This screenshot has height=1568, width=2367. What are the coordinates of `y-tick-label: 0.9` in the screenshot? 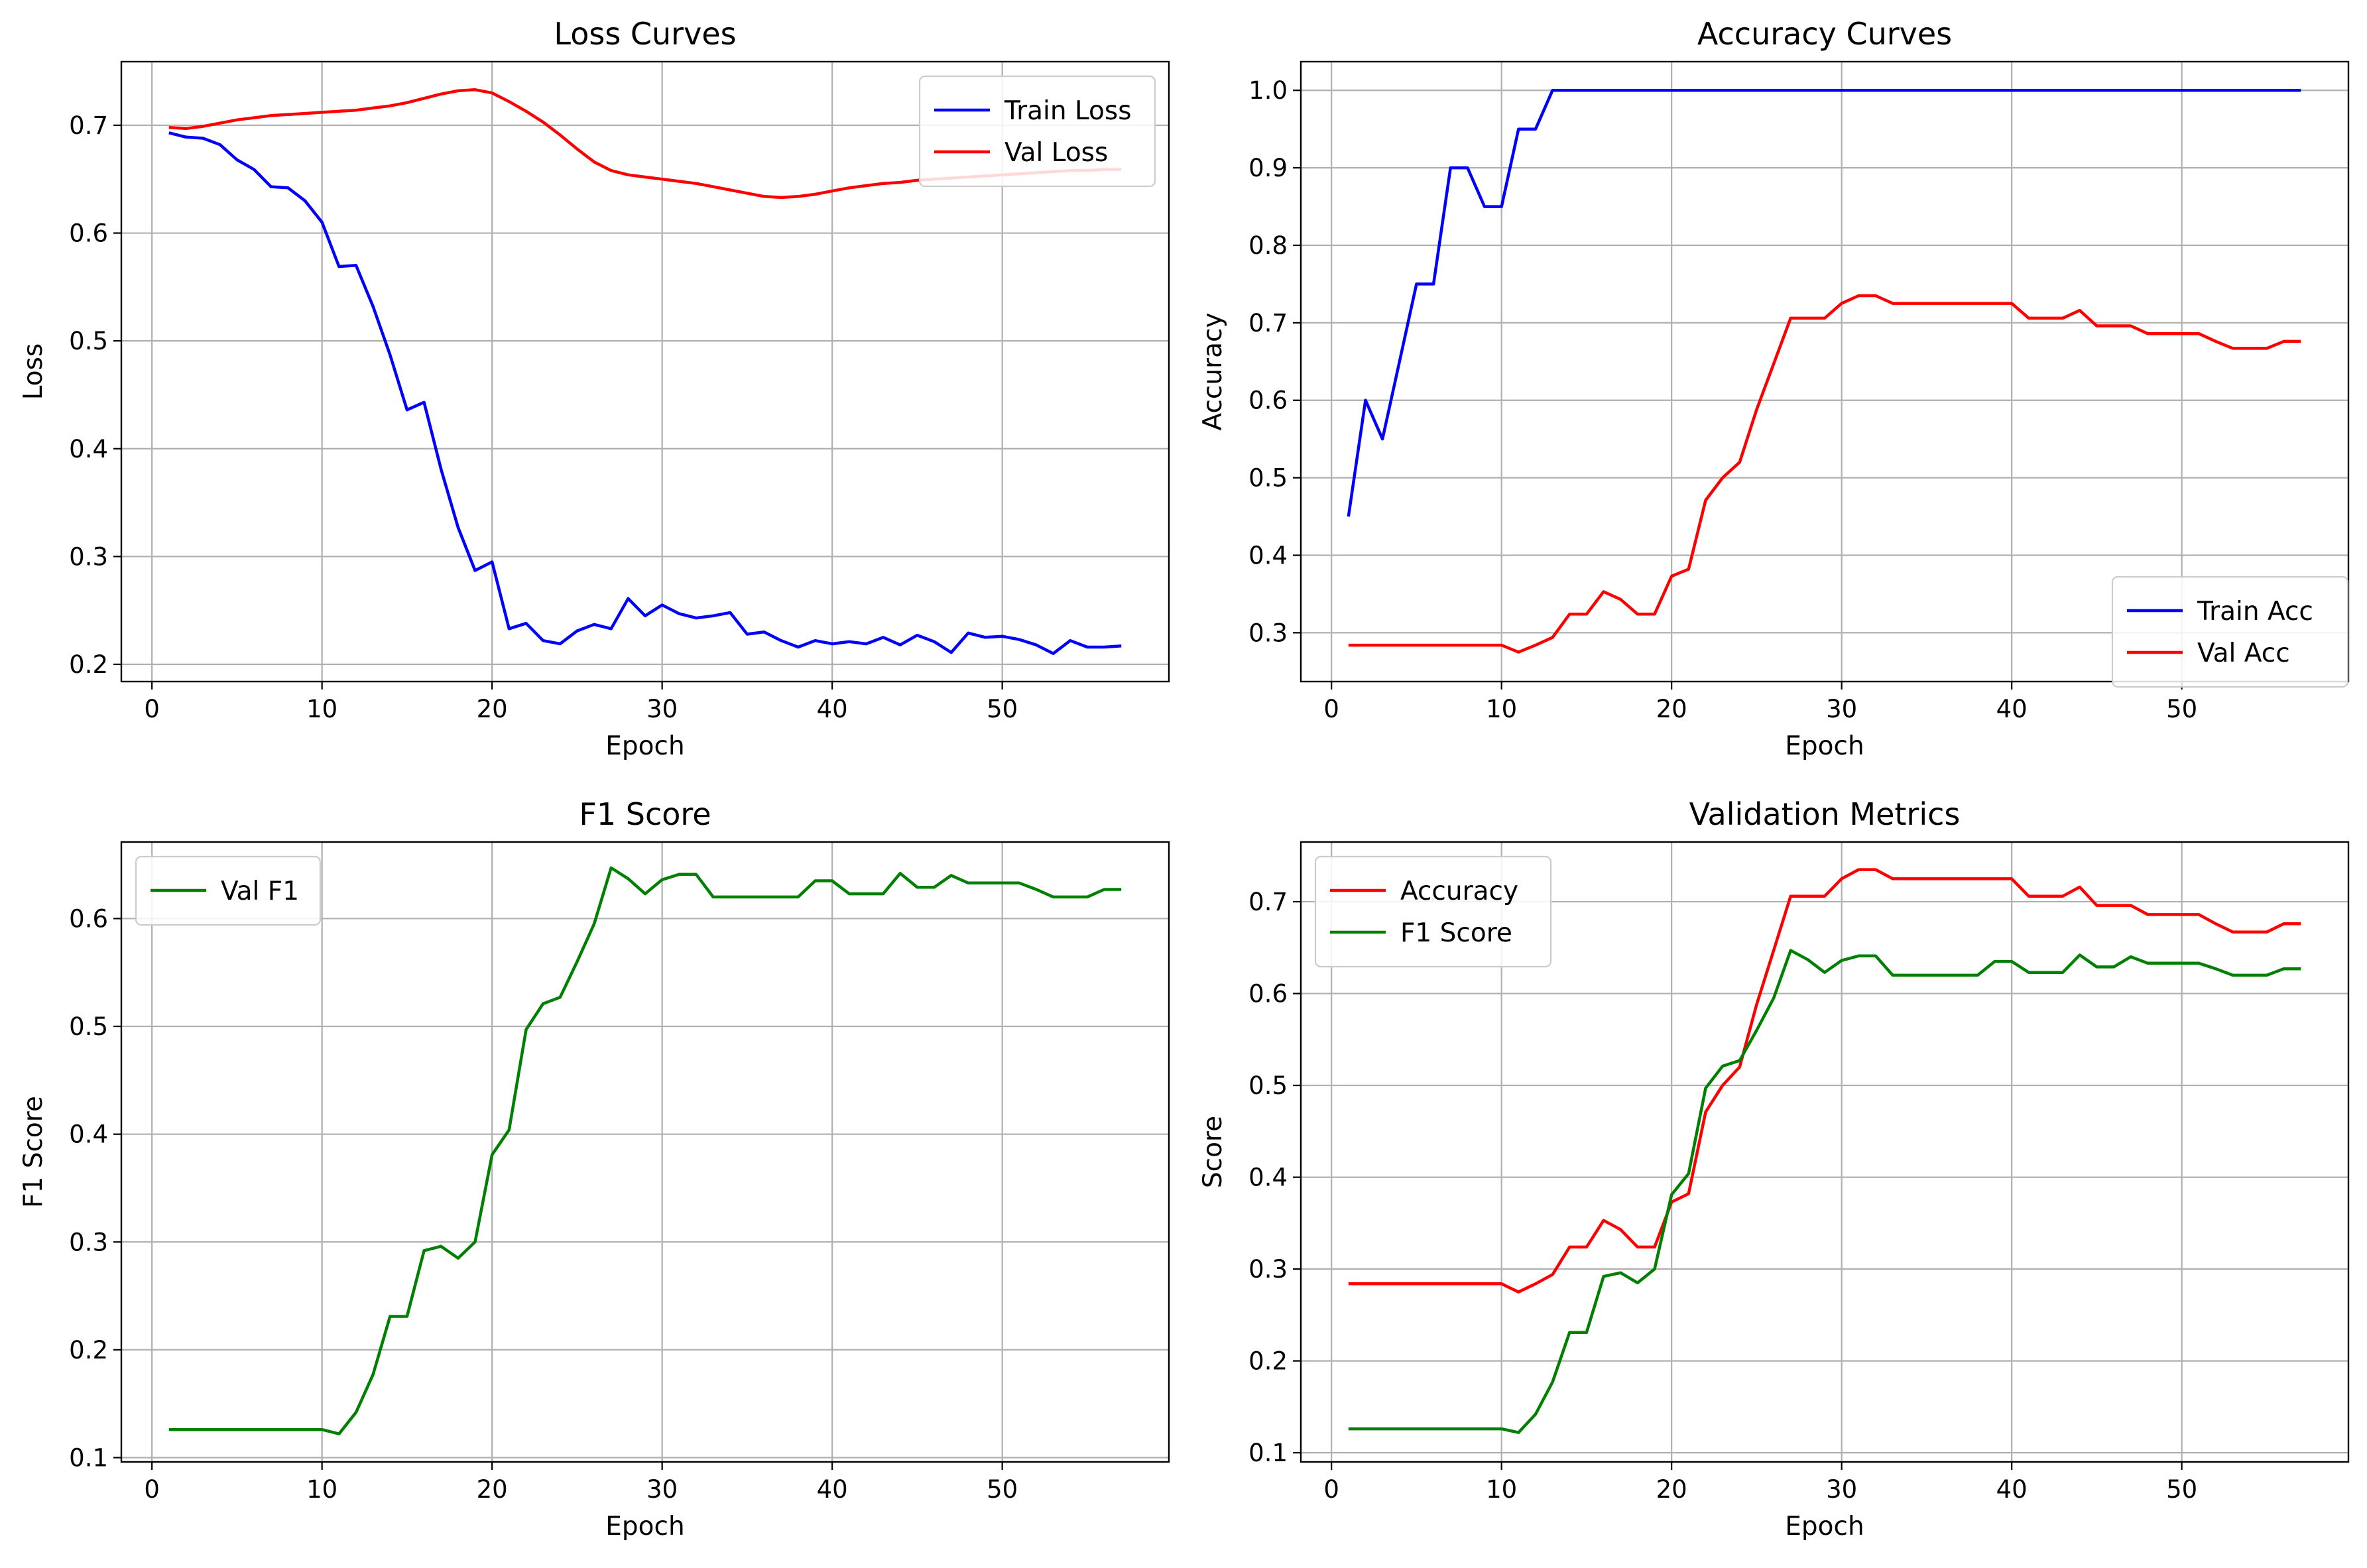 It's located at (1268, 168).